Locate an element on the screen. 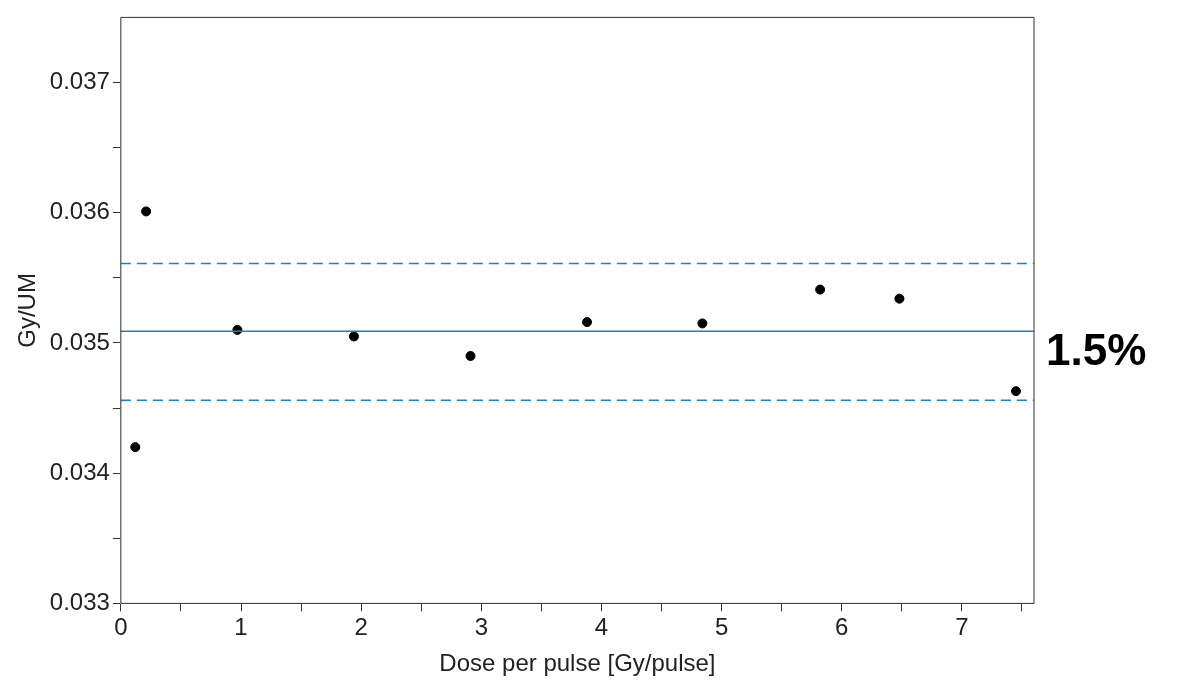  text: 1.5% is located at coordinates (1096, 350).